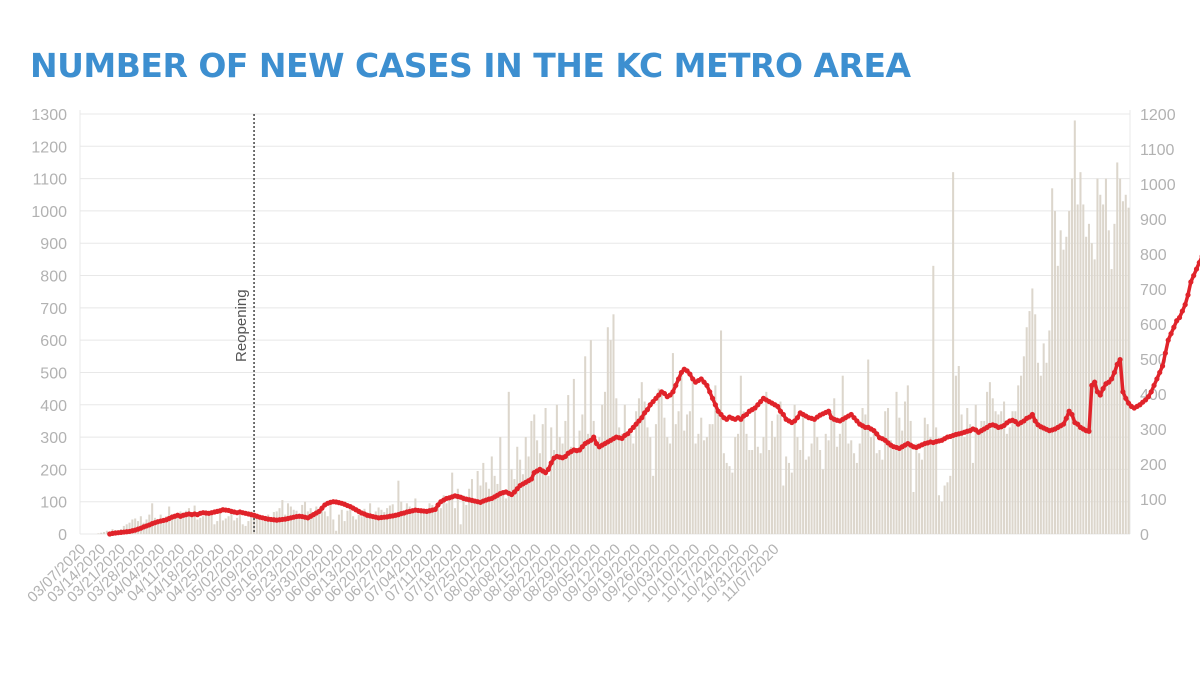 This screenshot has height=675, width=1200. Describe the element at coordinates (1153, 500) in the screenshot. I see `y-tick-right: 100` at that location.